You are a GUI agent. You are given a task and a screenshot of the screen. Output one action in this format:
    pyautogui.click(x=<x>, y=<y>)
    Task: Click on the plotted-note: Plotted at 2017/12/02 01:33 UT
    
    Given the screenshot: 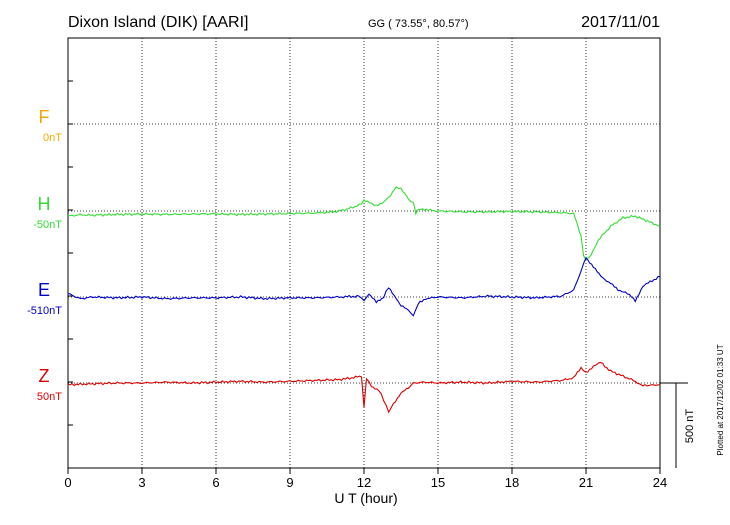 What is the action you would take?
    pyautogui.click(x=720, y=399)
    